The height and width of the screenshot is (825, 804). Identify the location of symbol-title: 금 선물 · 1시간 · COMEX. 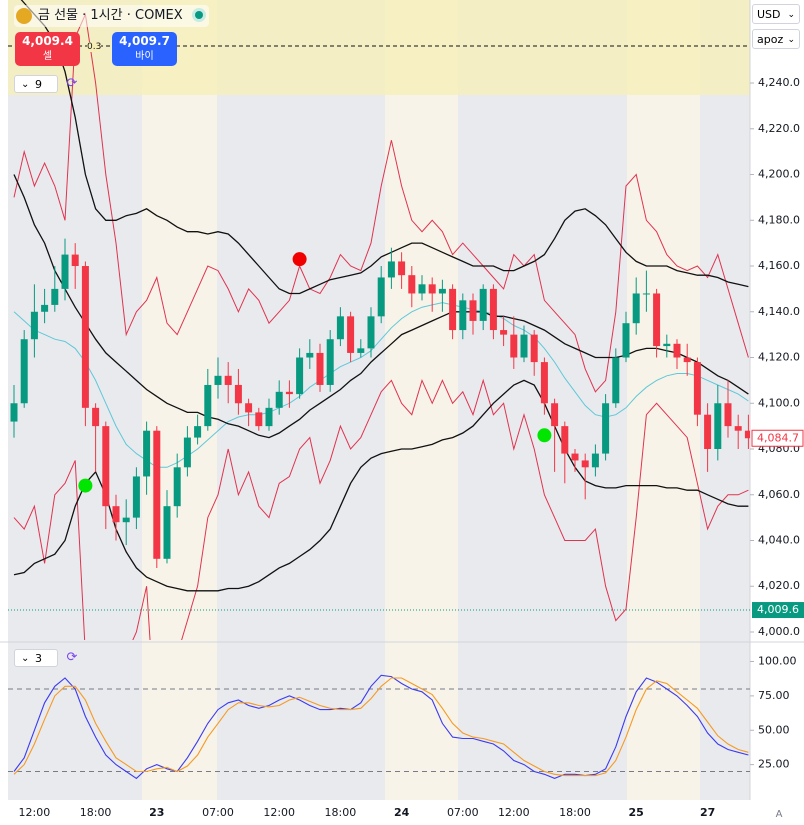
(111, 16).